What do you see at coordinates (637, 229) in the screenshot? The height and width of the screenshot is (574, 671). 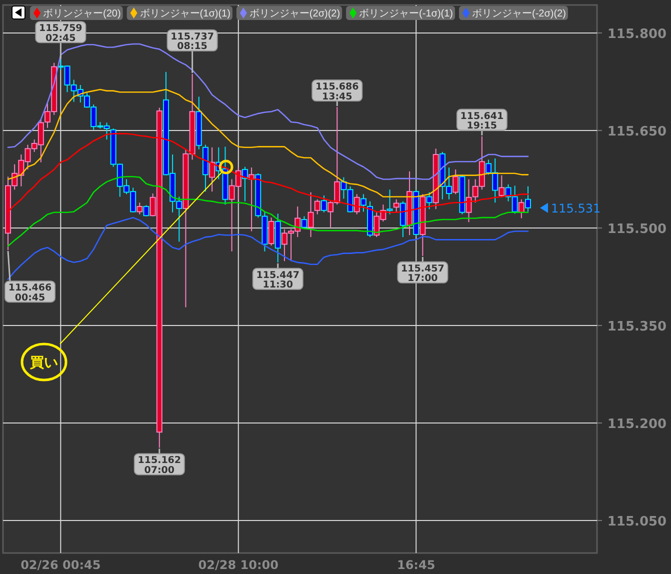 I see `y-tick-label: 115.500` at bounding box center [637, 229].